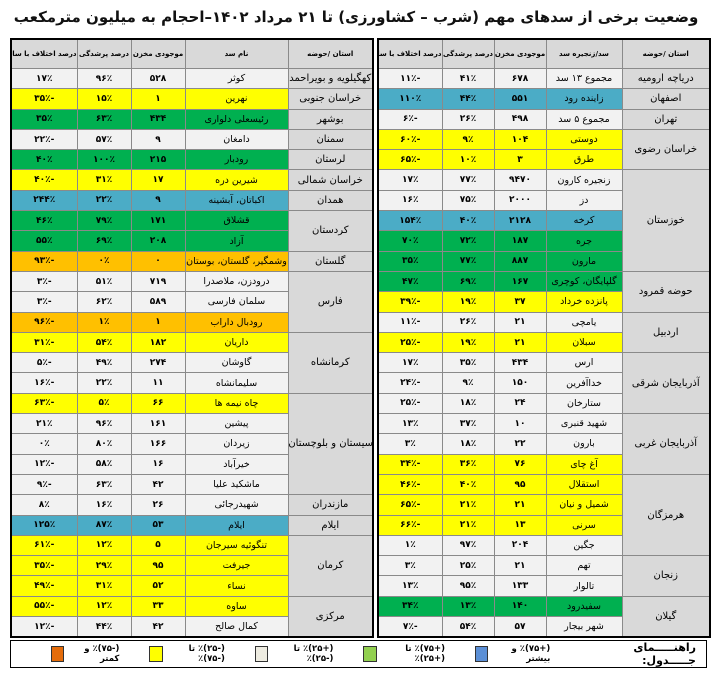 Image resolution: width=712 pixels, height=677 pixels. What do you see at coordinates (104, 221) in the screenshot?
I see `fill-cell: ۷۹٪` at bounding box center [104, 221].